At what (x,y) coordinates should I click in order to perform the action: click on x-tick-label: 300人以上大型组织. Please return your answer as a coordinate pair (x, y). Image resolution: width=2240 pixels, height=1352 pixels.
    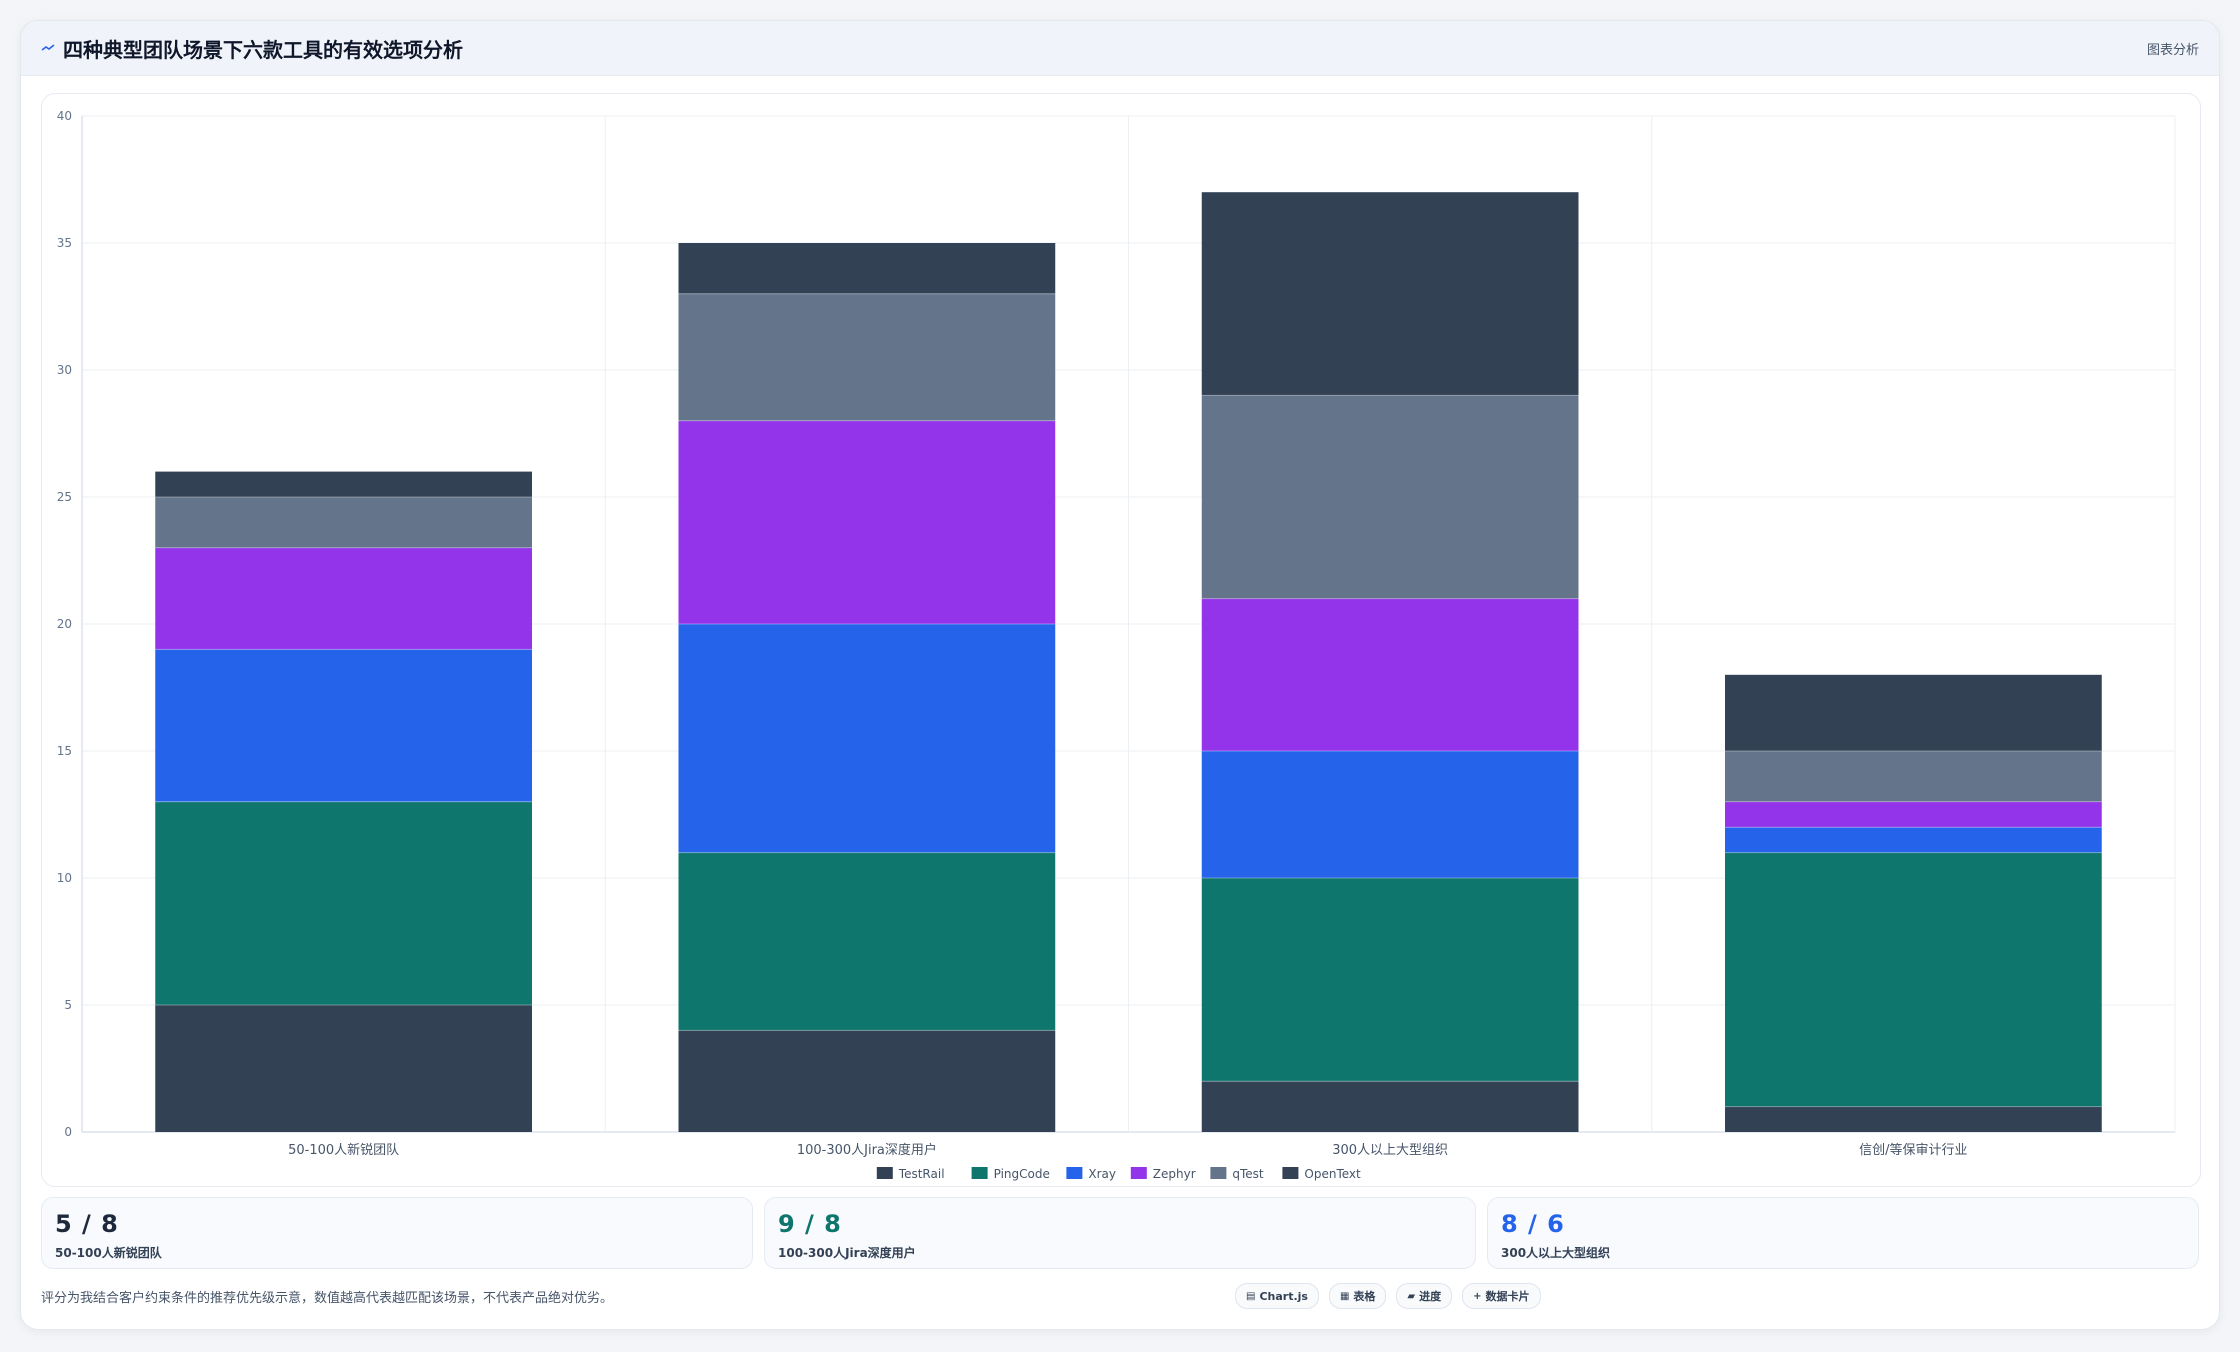
    Looking at the image, I should click on (1390, 1150).